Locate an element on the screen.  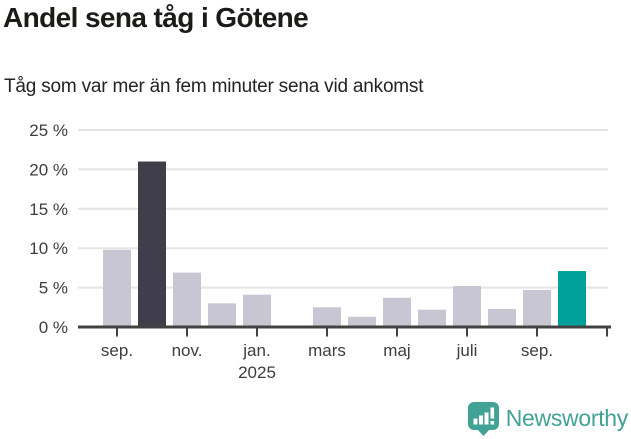
x-tick-label: maj is located at coordinates (396, 350).